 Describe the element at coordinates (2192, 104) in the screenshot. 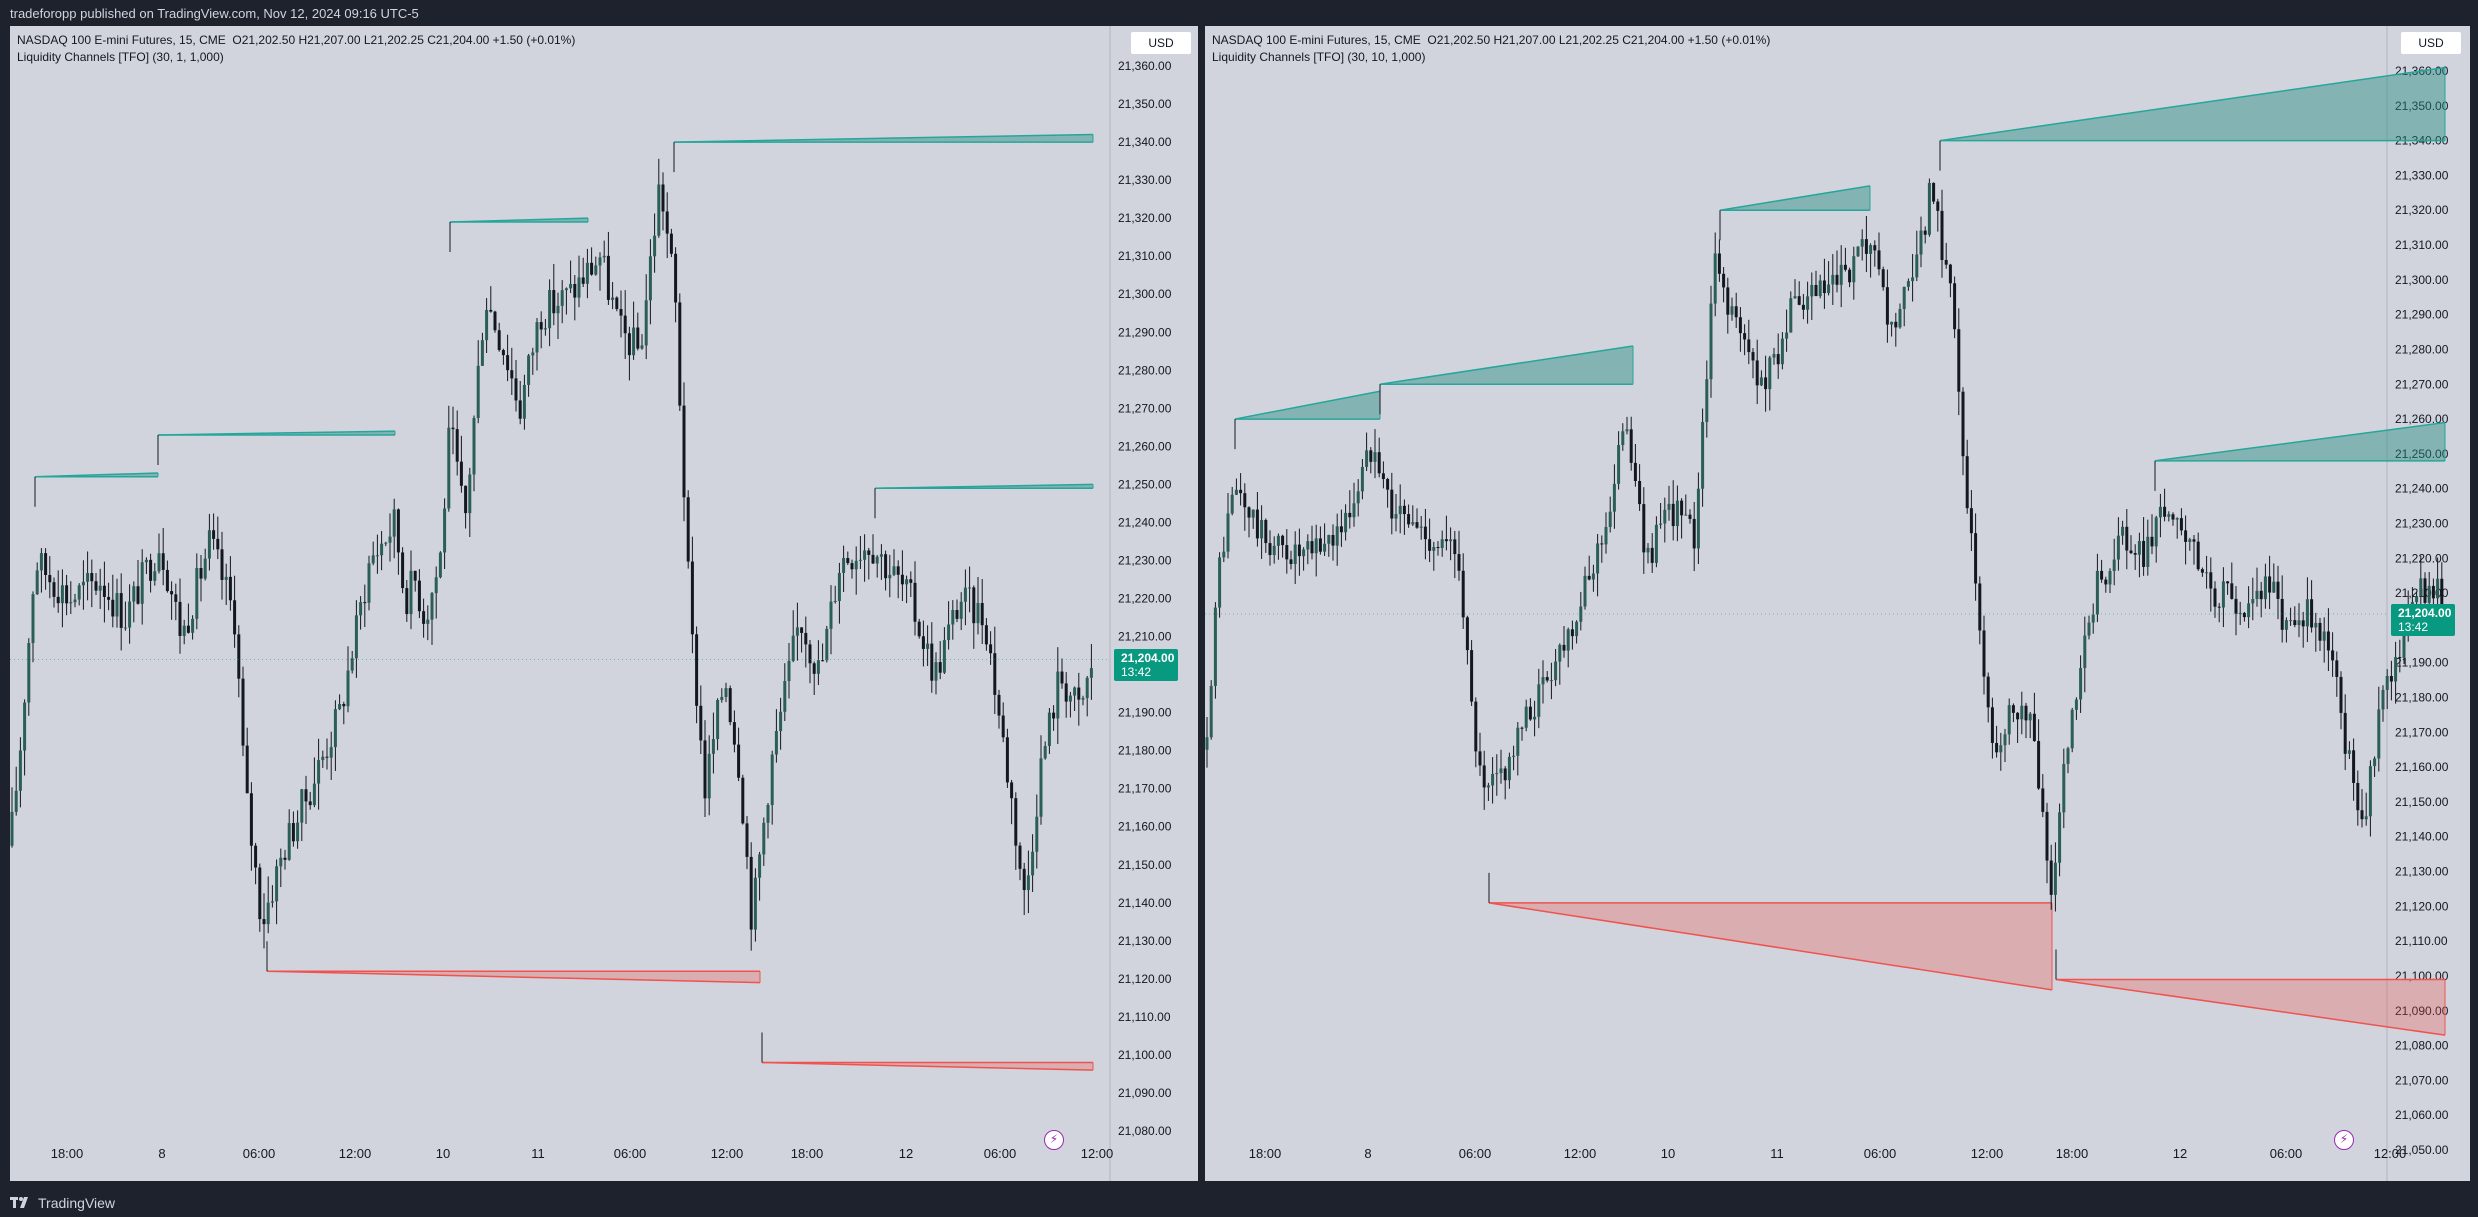

I see `bull-zone-edge` at that location.